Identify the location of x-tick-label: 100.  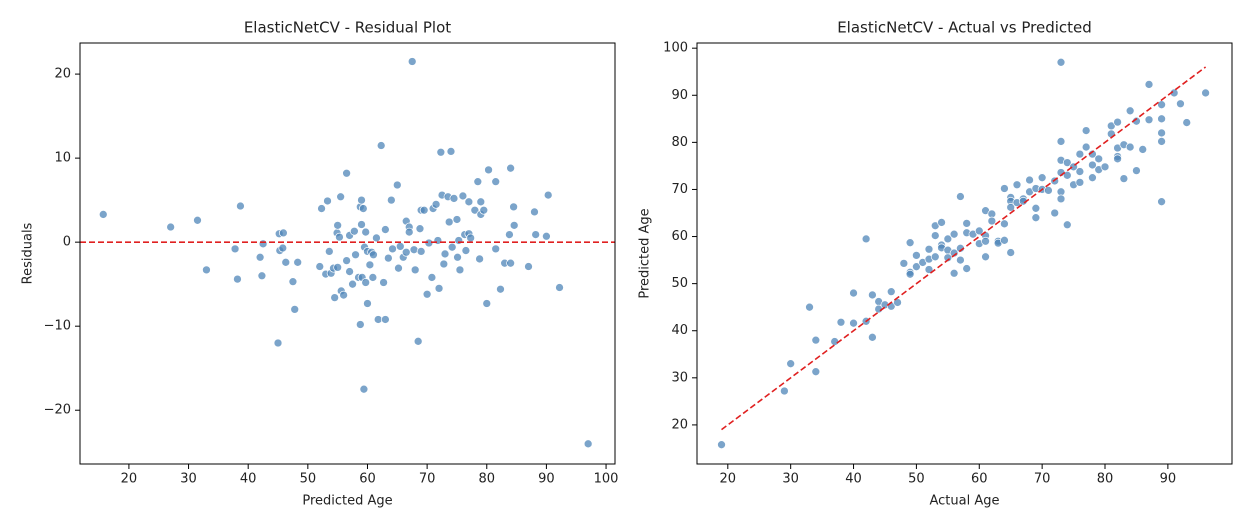
(606, 479).